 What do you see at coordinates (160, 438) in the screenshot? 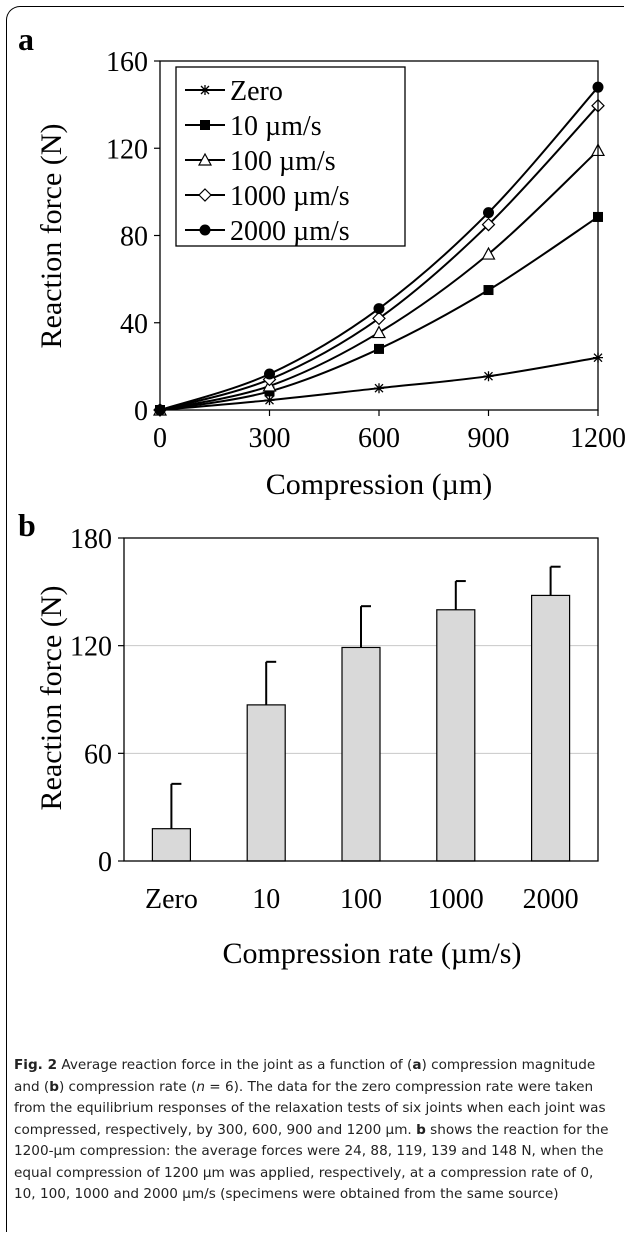
I see `x-tick-label-a: 0` at bounding box center [160, 438].